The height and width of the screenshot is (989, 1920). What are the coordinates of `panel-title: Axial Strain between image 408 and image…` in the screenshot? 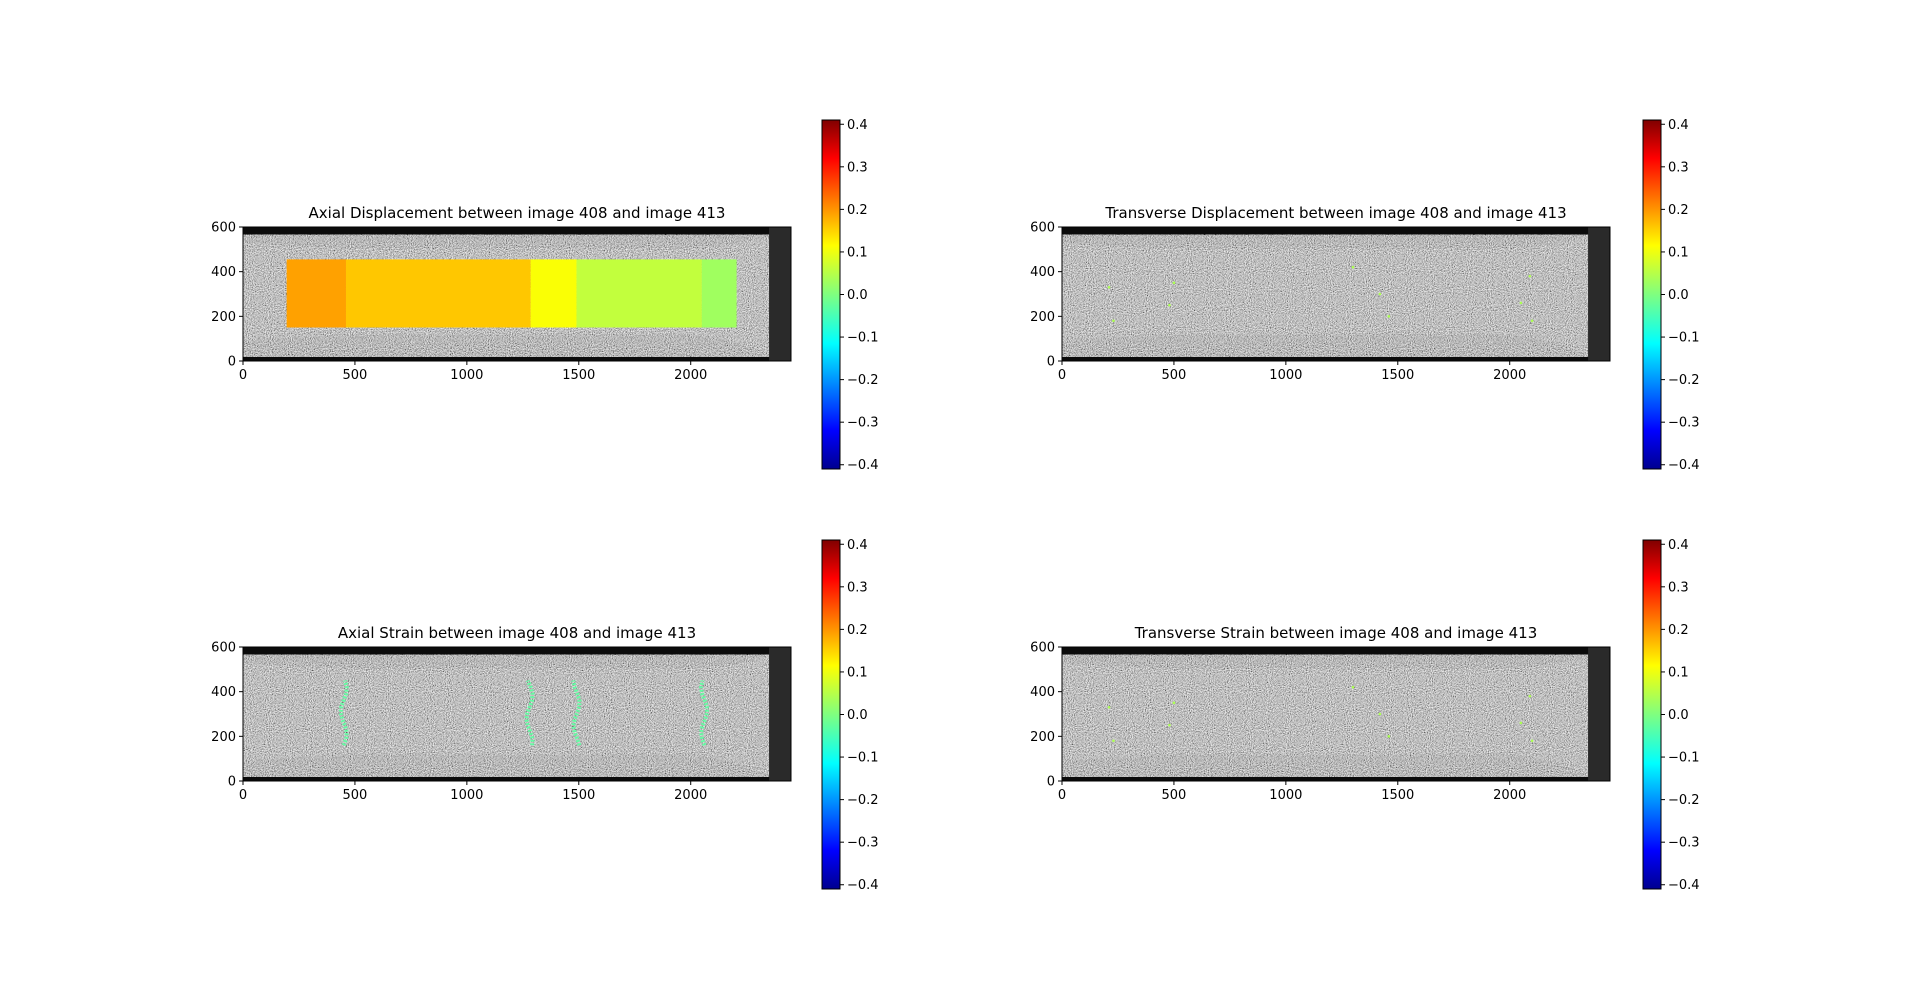 It's located at (517, 633).